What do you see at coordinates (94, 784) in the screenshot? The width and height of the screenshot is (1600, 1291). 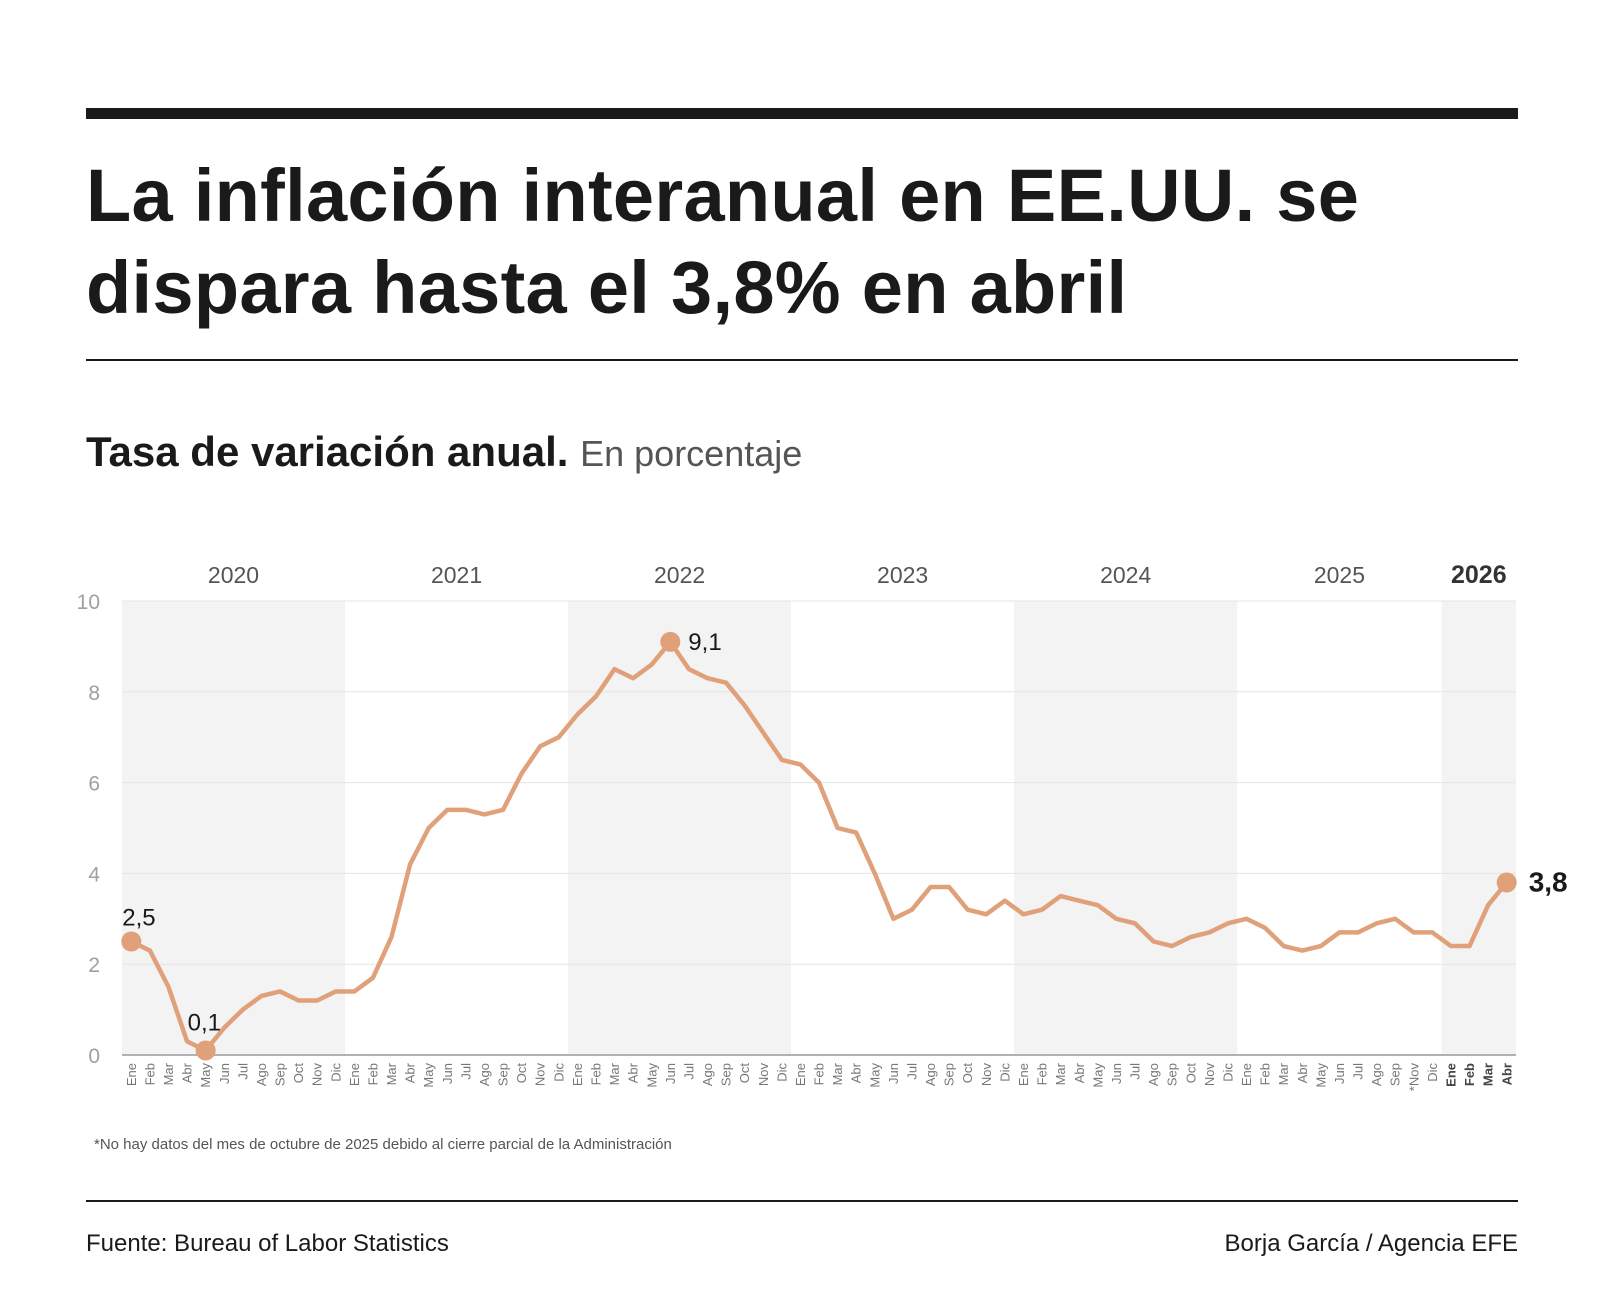 I see `y-tick-label: 6` at bounding box center [94, 784].